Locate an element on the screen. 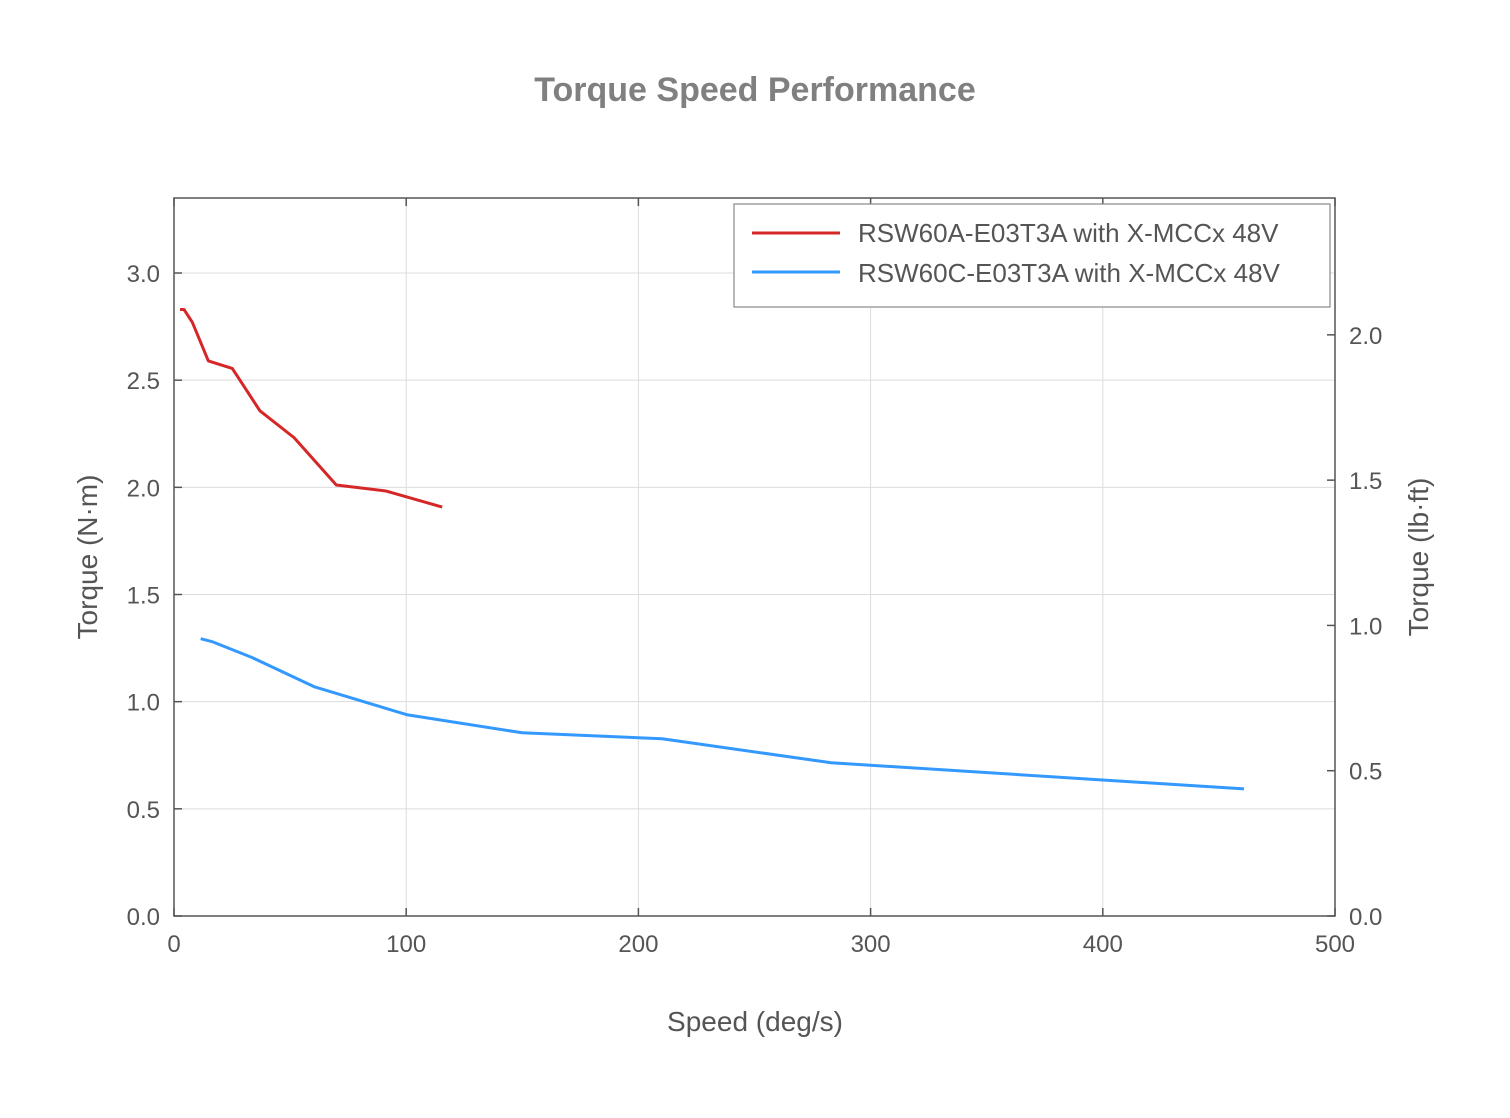 Image resolution: width=1510 pixels, height=1118 pixels. y-axis-label-right: Torque (lb·ft) is located at coordinates (1418, 557).